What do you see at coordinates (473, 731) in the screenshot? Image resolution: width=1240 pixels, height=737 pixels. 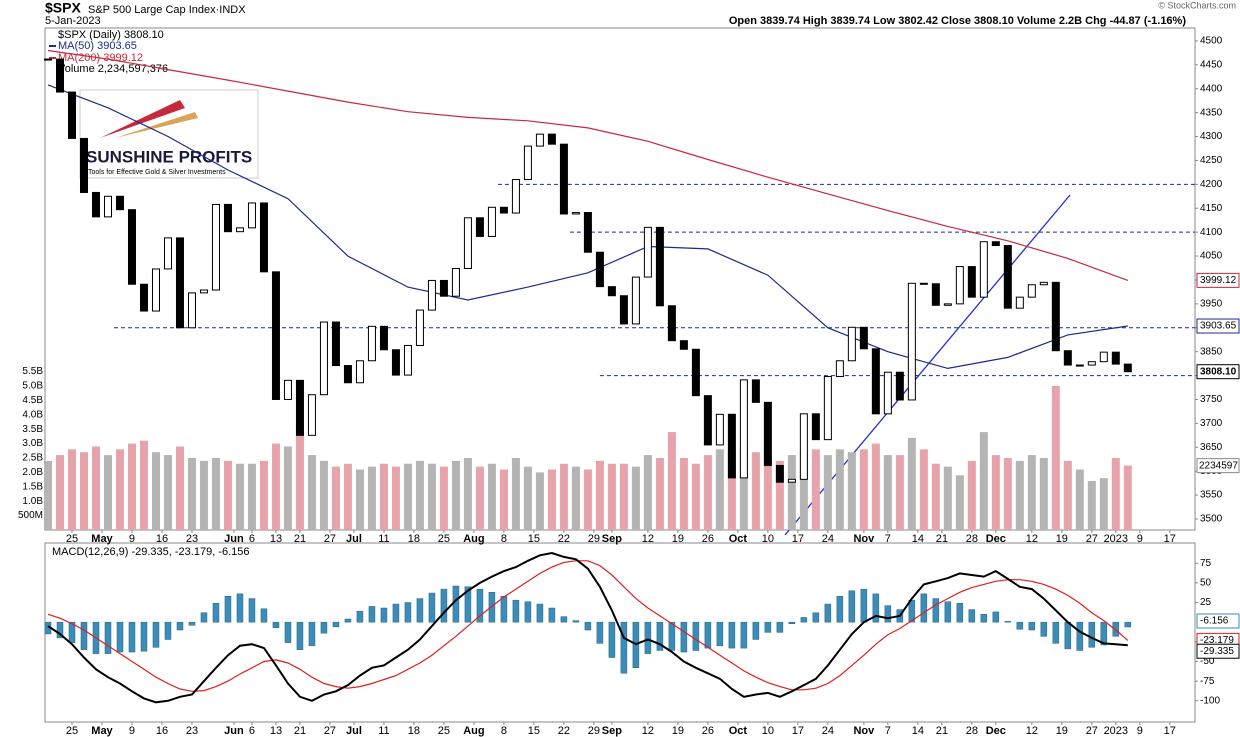 I see `x-tick-label: Aug` at bounding box center [473, 731].